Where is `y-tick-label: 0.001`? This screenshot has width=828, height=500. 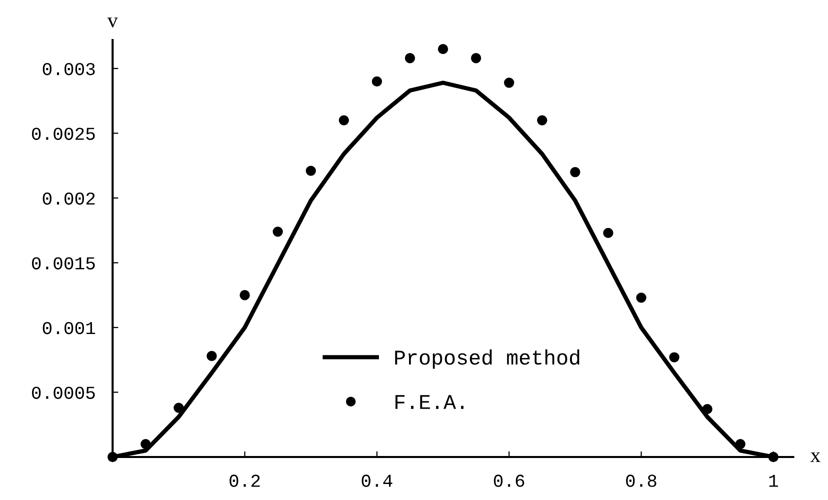
y-tick-label: 0.001 is located at coordinates (69, 328).